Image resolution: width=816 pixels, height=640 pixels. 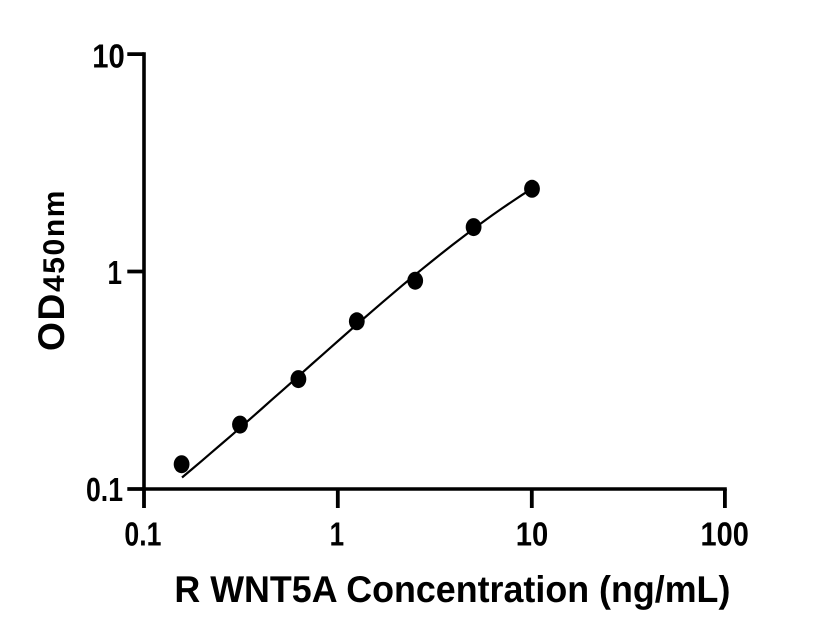 What do you see at coordinates (51, 270) in the screenshot?
I see `svg-text: OD450nm` at bounding box center [51, 270].